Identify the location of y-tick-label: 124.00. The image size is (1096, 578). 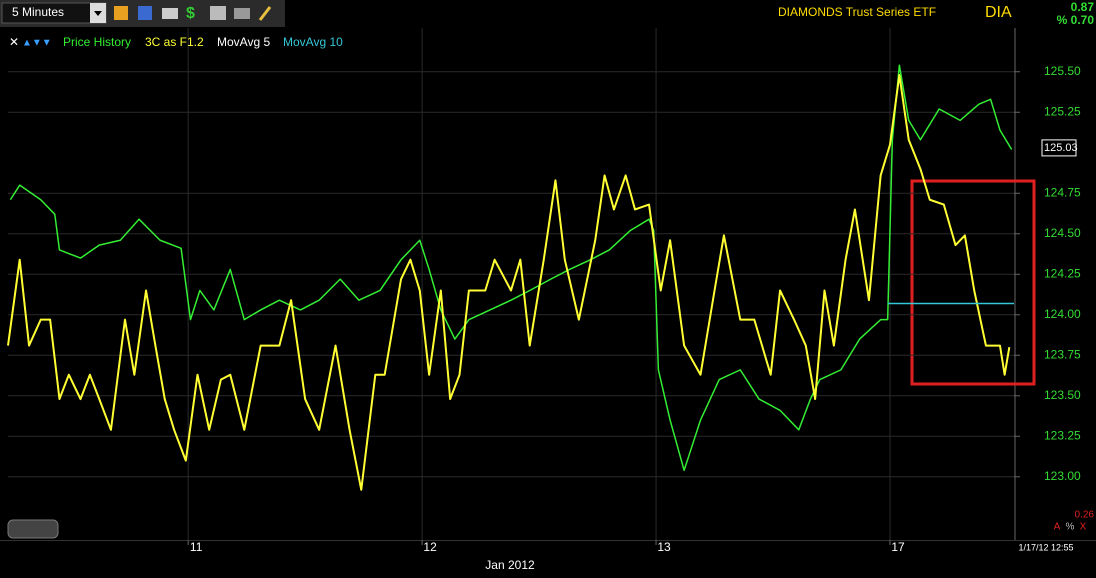
(1062, 314).